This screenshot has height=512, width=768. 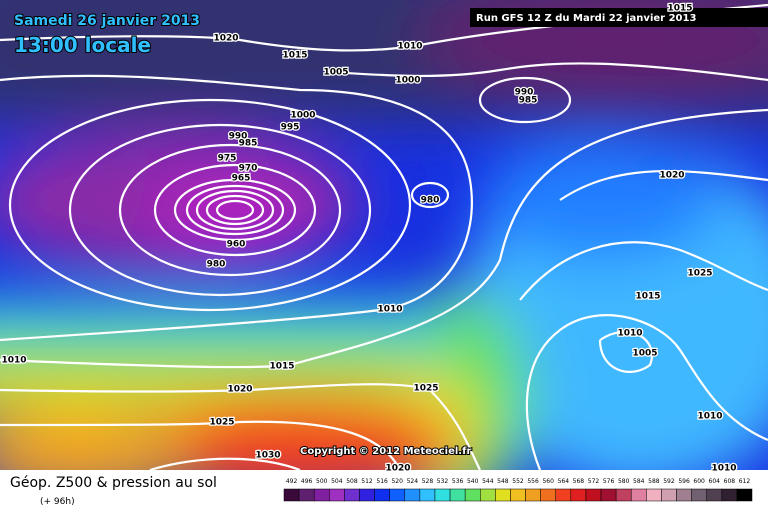 I want to click on lead-time: (+ 96h), so click(x=57, y=502).